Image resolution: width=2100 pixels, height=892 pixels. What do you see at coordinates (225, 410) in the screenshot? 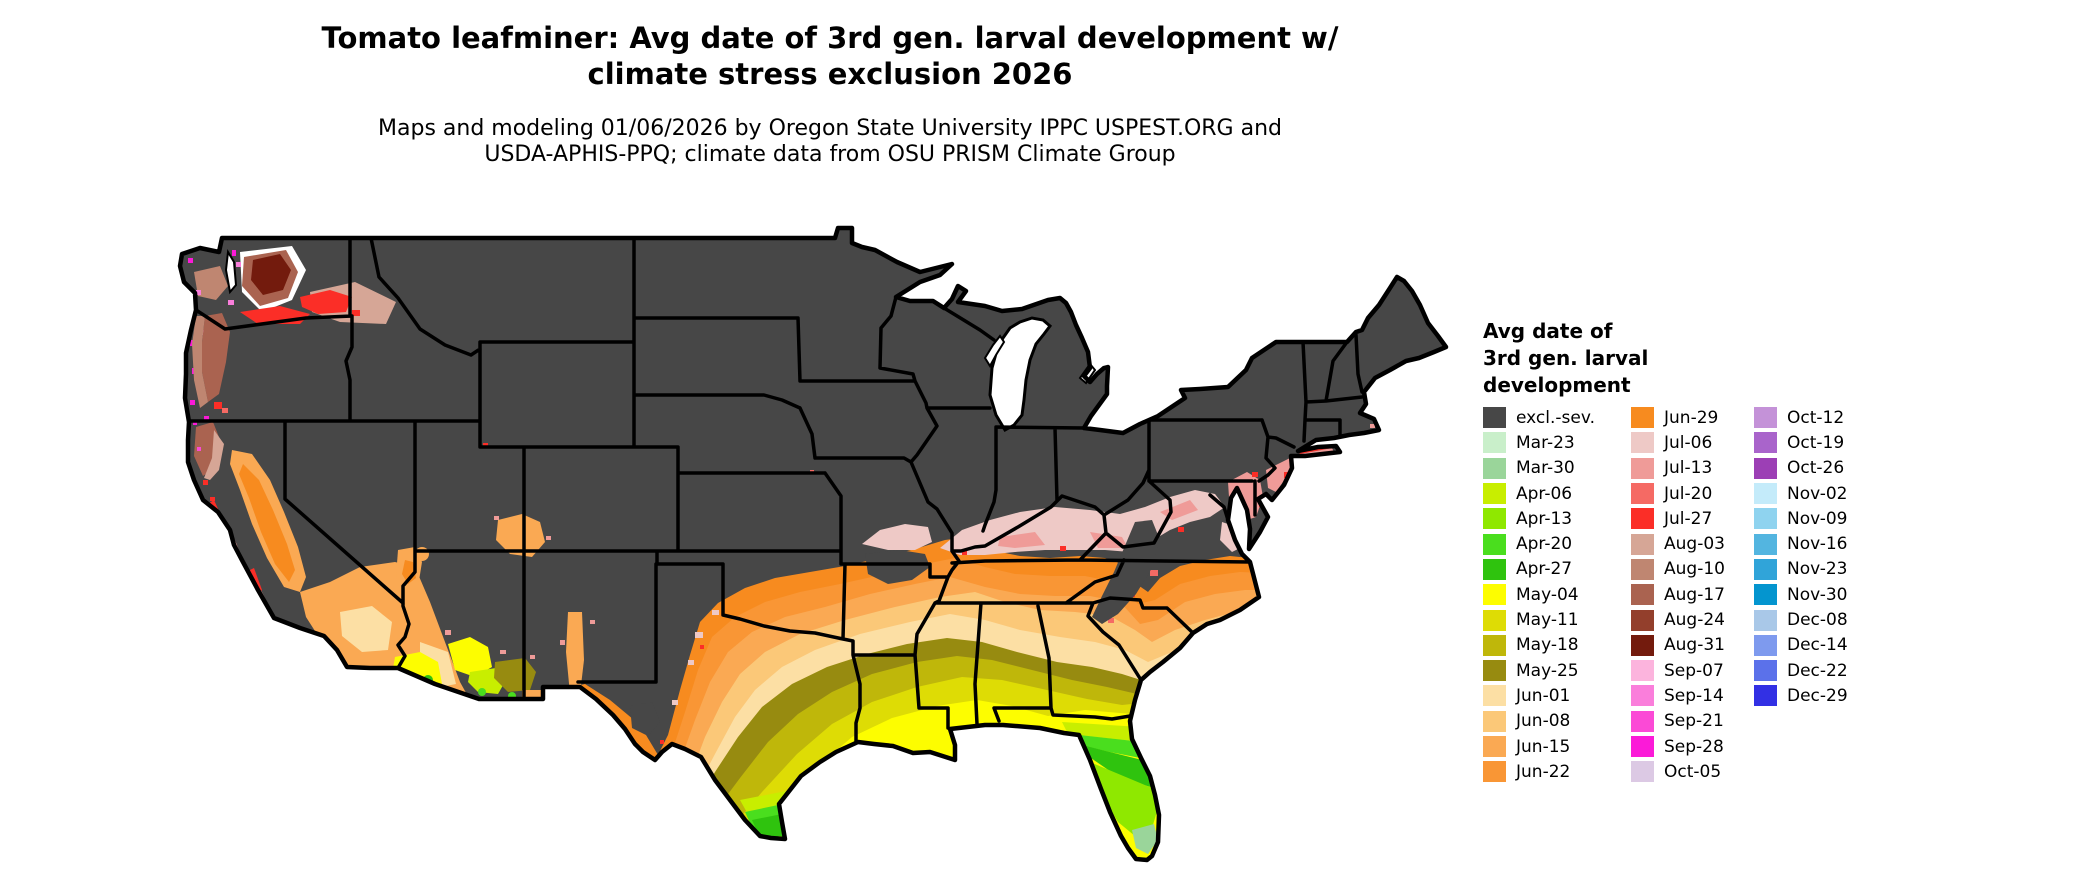
I see `medford-pink` at bounding box center [225, 410].